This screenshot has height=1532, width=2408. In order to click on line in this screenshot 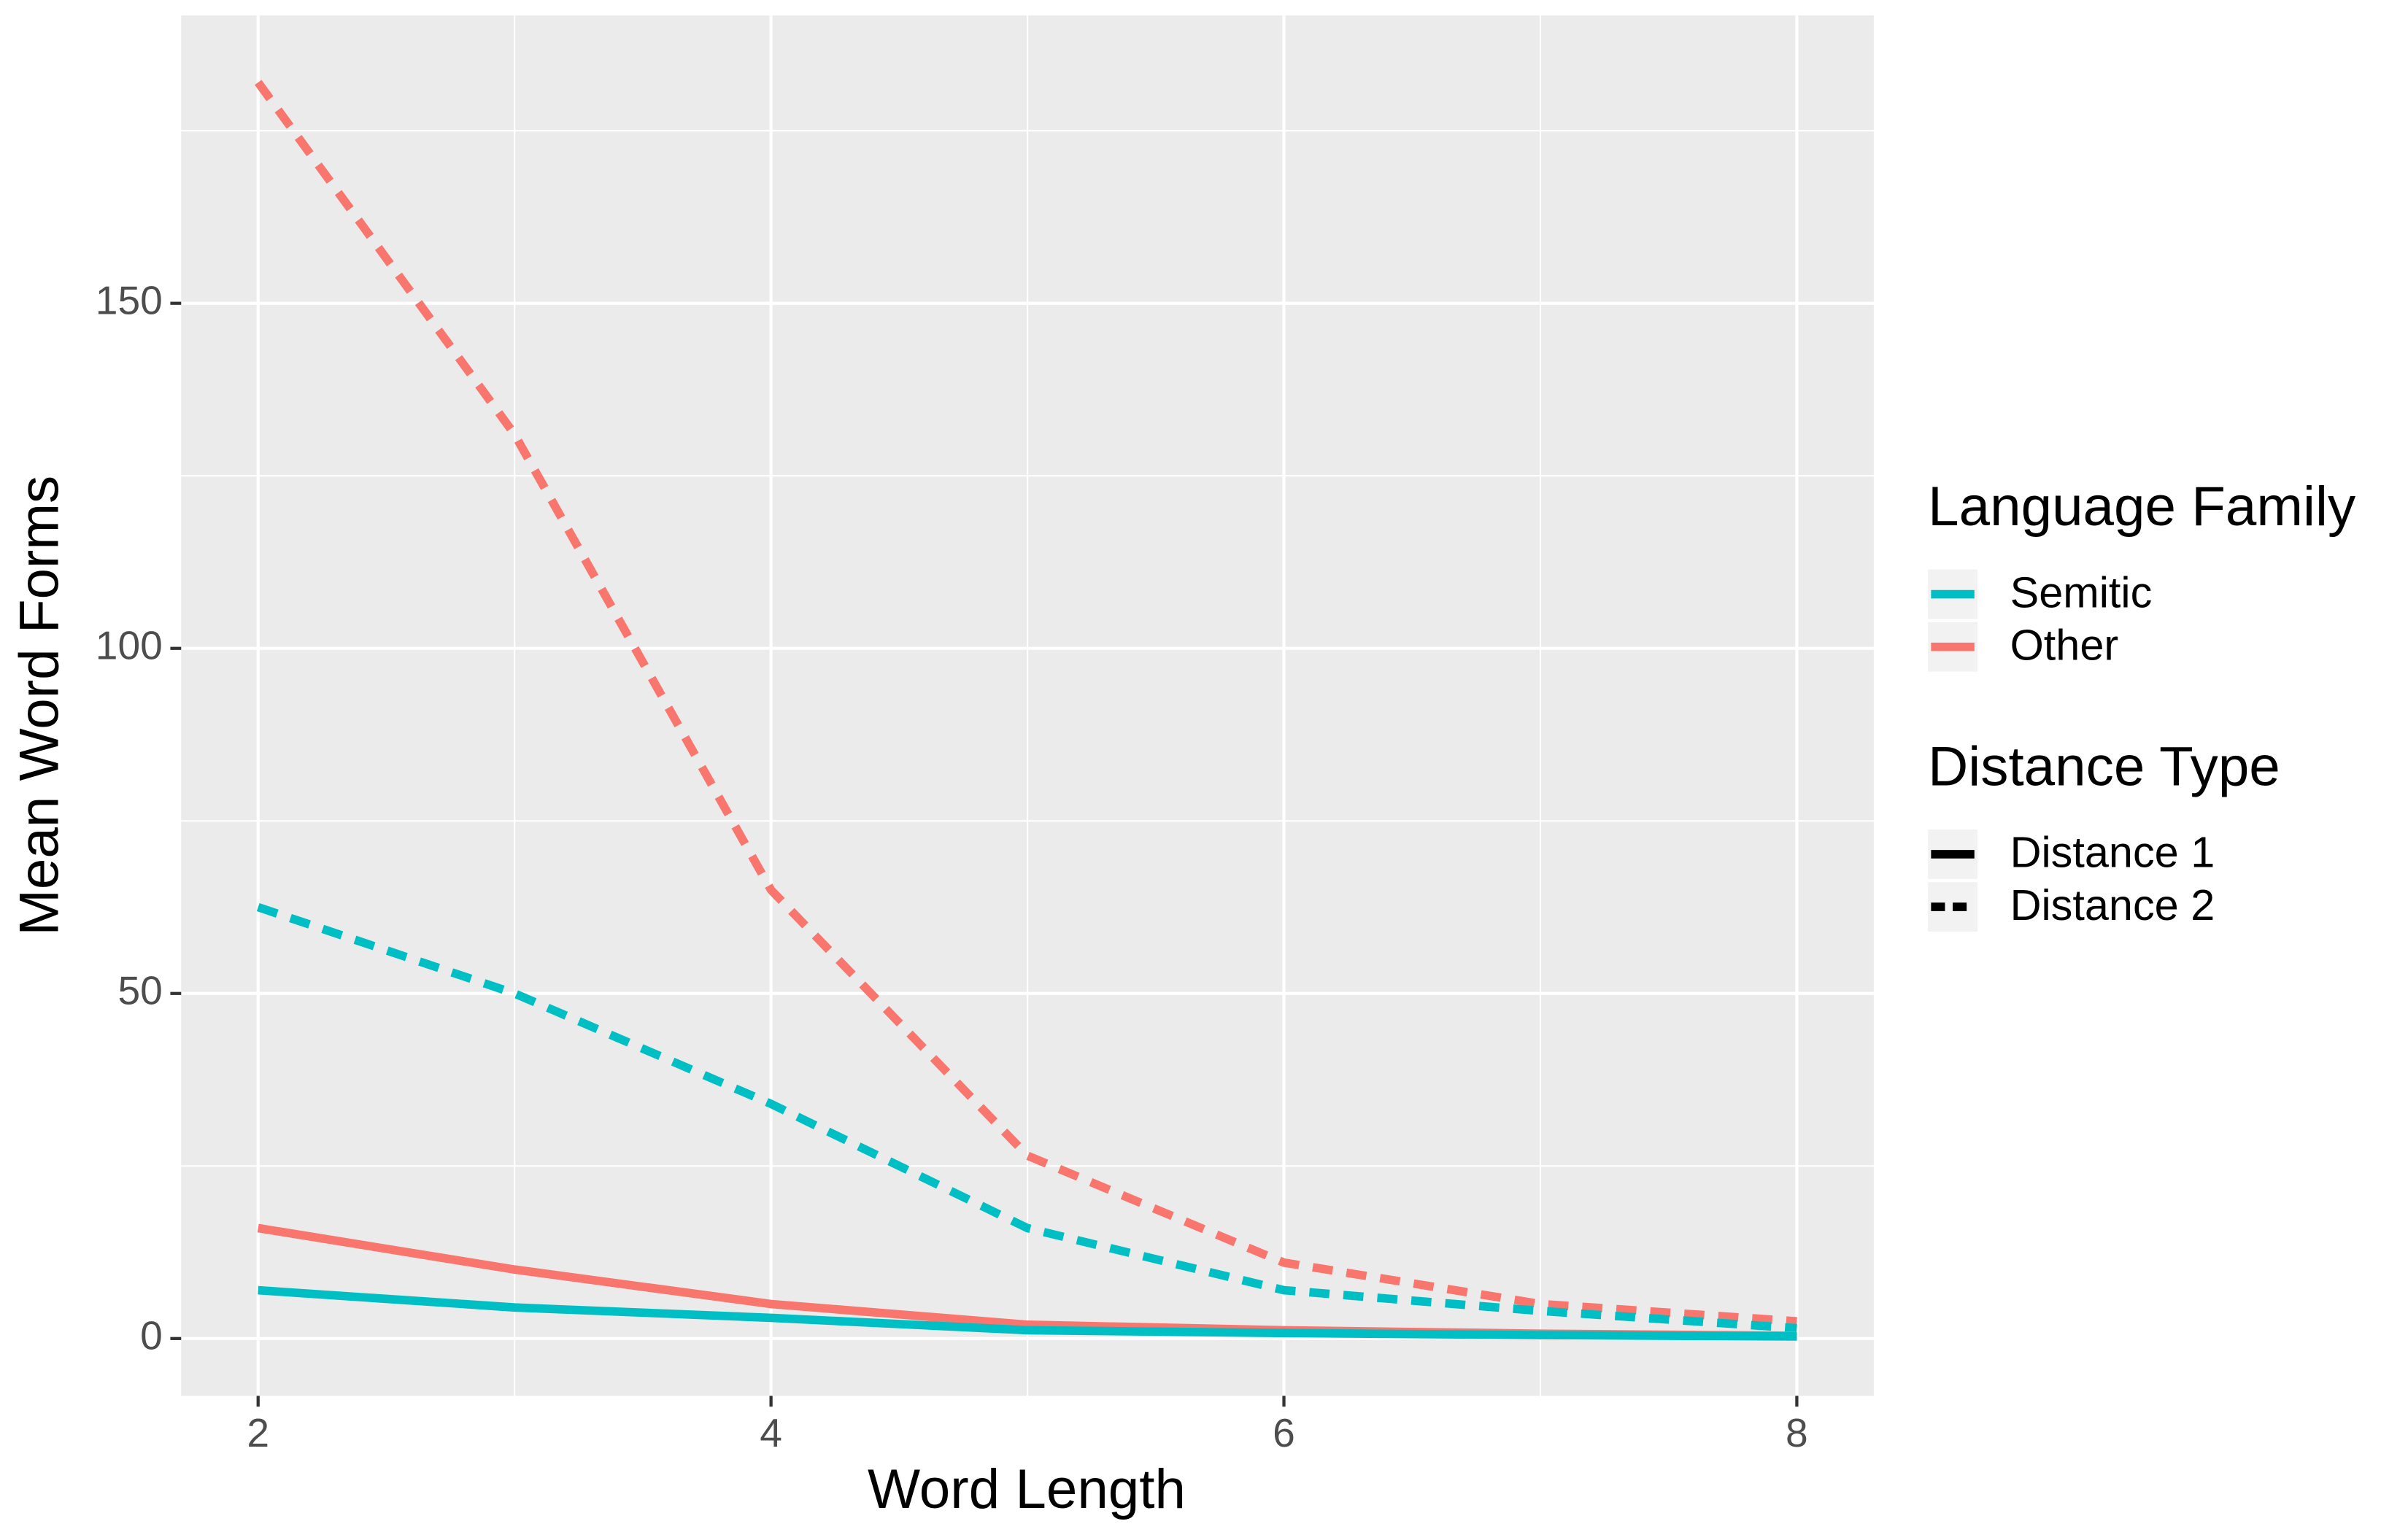, I will do `click(1027, 1313)`.